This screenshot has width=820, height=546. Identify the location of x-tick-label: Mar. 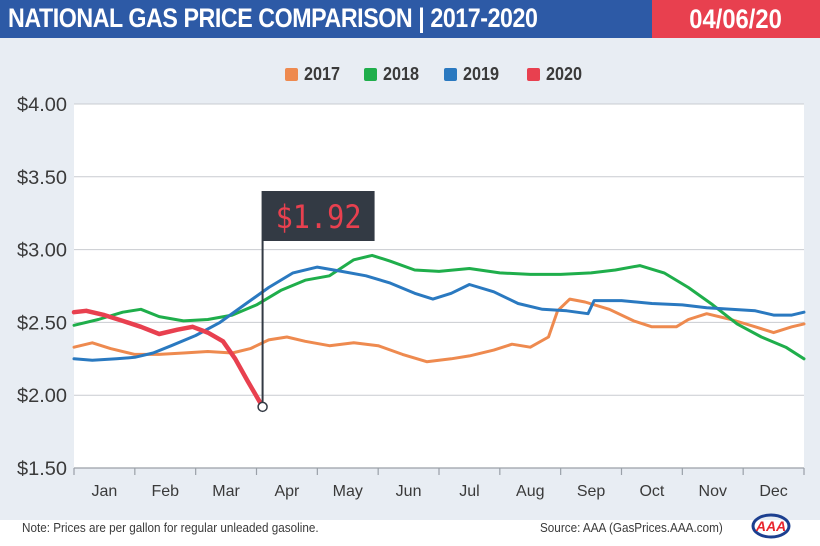
(226, 491).